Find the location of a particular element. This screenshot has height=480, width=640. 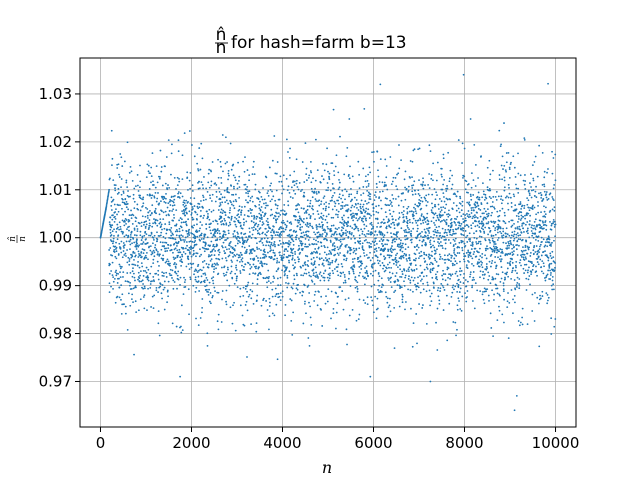

y-tick-label: 1.00 is located at coordinates (55, 238).